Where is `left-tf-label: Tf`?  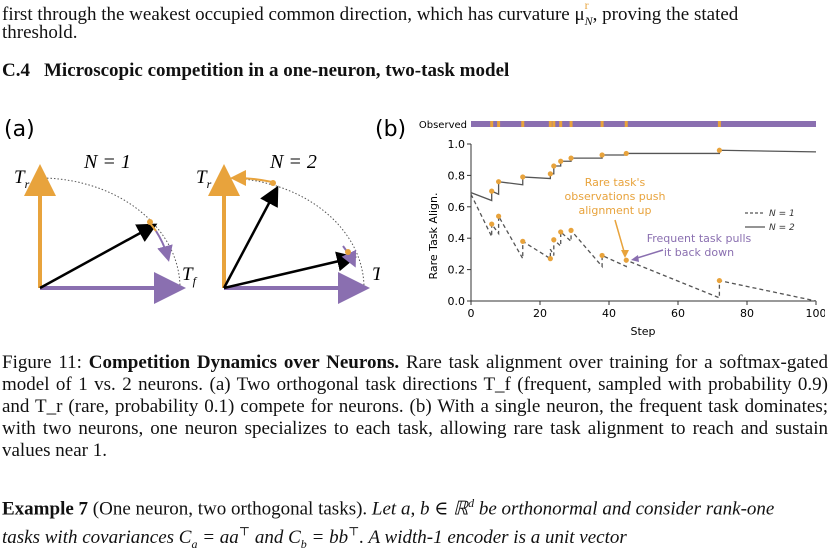
left-tf-label: Tf is located at coordinates (190, 276).